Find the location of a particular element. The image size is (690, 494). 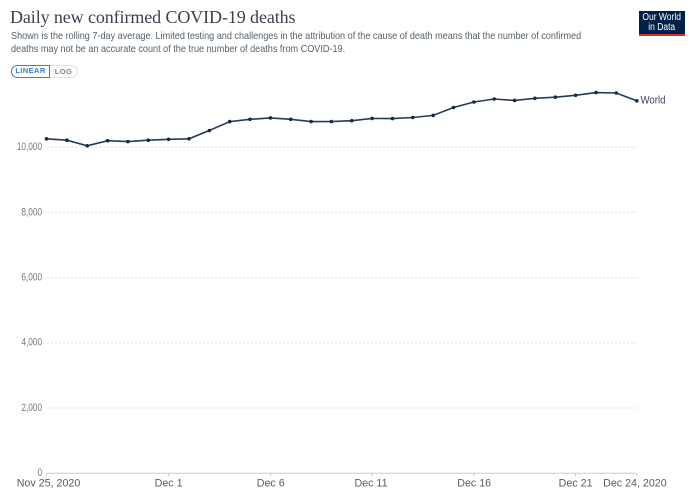

svg-text: Nov 25, 2020 is located at coordinates (49, 484).